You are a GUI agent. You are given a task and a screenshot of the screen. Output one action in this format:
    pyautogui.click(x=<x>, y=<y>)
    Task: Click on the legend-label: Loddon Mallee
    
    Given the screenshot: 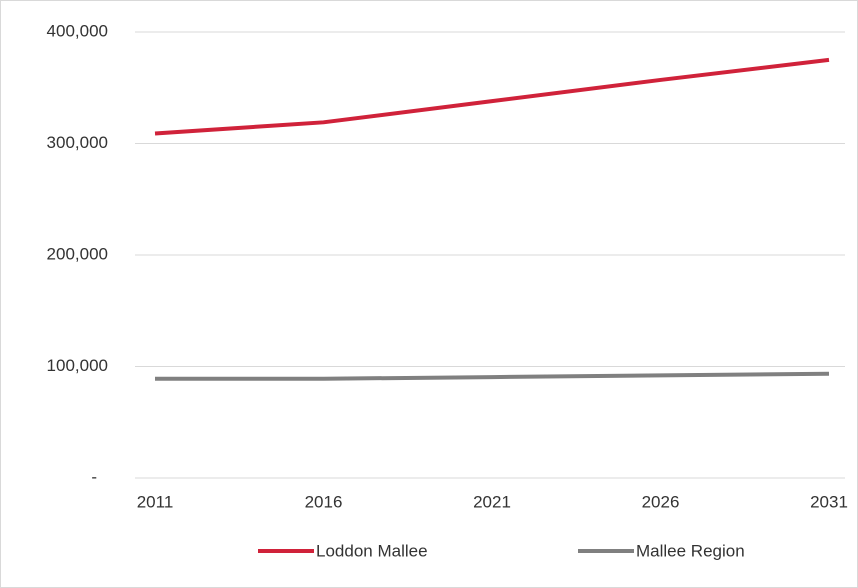 What is the action you would take?
    pyautogui.click(x=372, y=550)
    